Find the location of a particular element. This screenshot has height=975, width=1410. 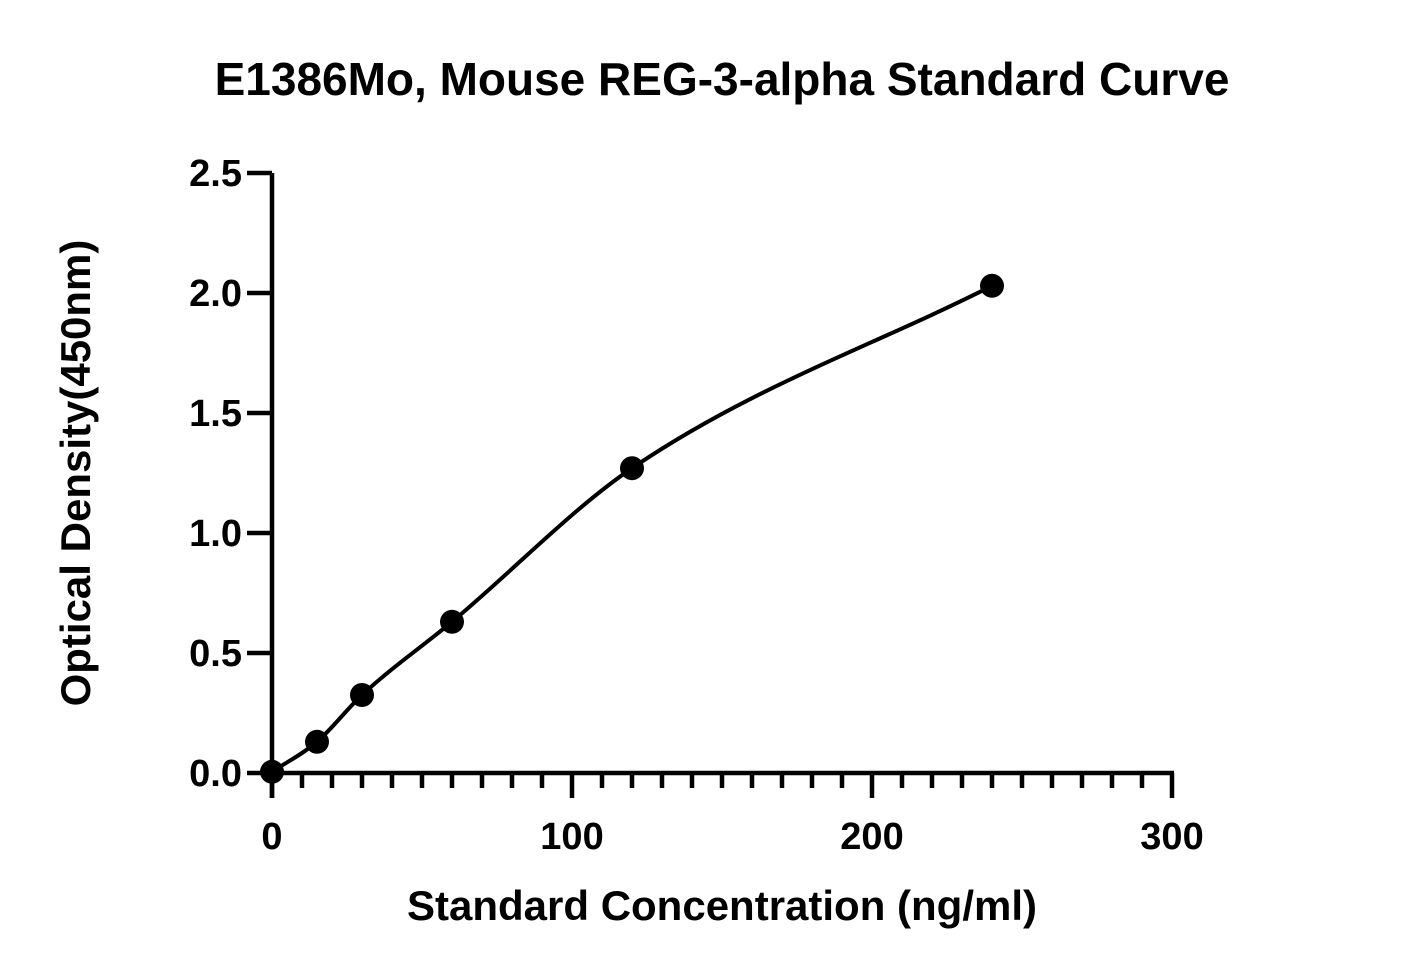

y-tick-label: 0.0 is located at coordinates (215, 774).